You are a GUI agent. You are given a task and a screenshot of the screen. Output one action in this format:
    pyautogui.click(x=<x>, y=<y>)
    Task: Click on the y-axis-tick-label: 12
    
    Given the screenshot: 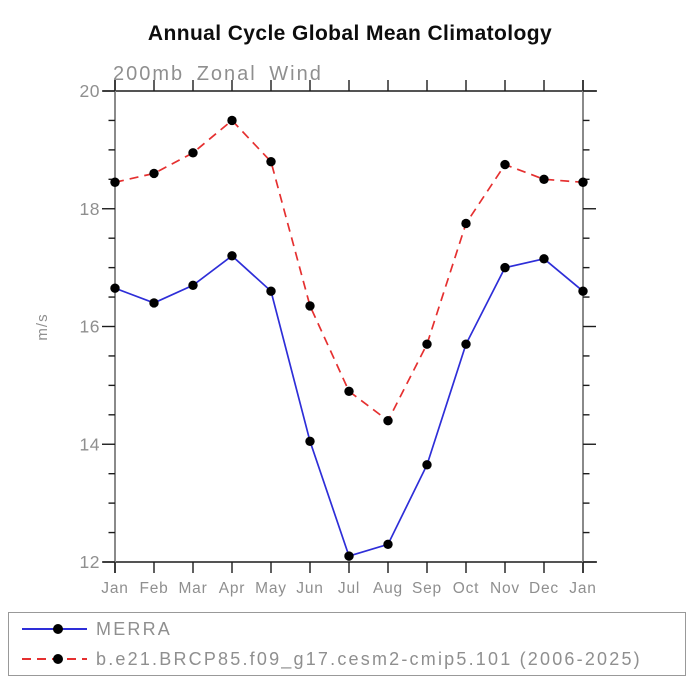 What is the action you would take?
    pyautogui.click(x=90, y=562)
    